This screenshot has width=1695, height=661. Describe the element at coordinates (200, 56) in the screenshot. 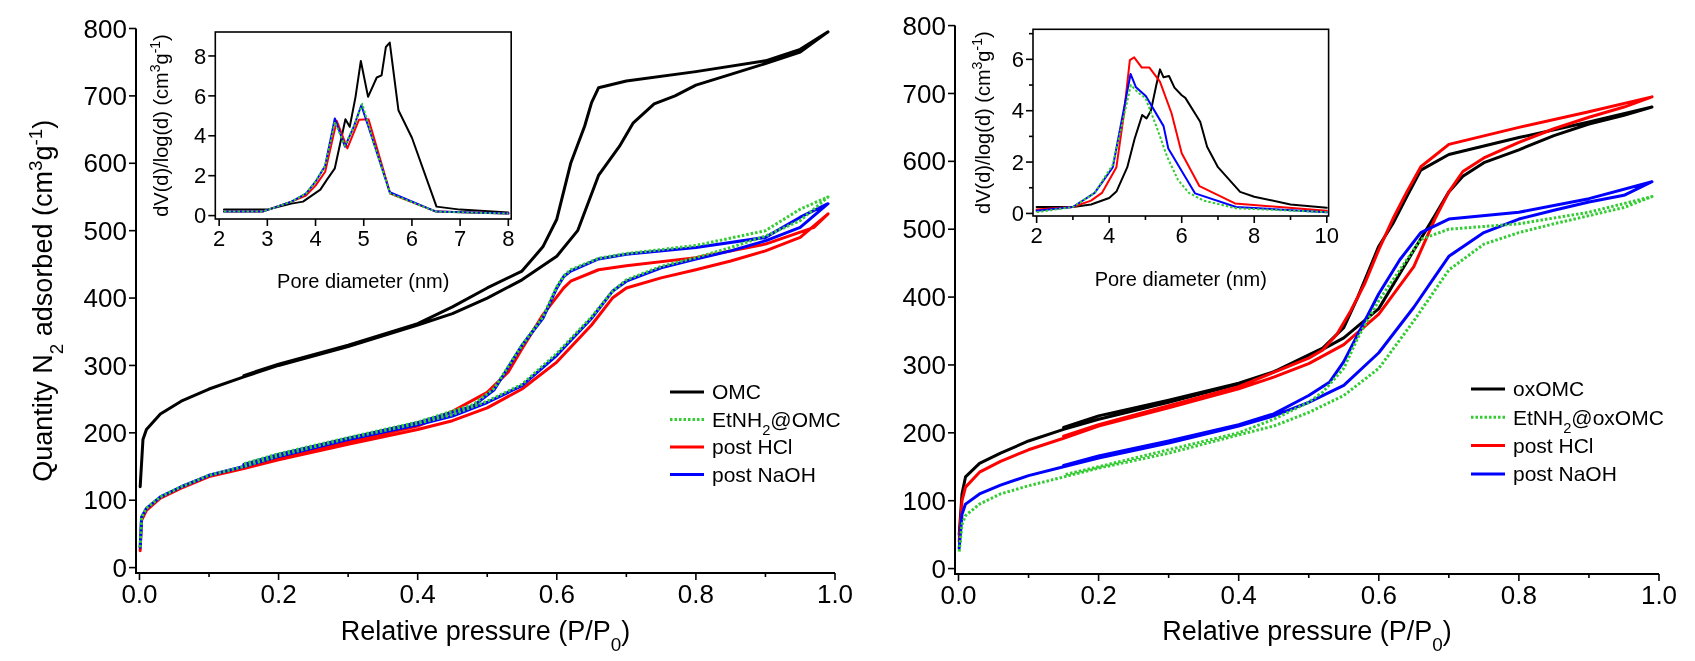

I see `y-tick-label: 8` at that location.